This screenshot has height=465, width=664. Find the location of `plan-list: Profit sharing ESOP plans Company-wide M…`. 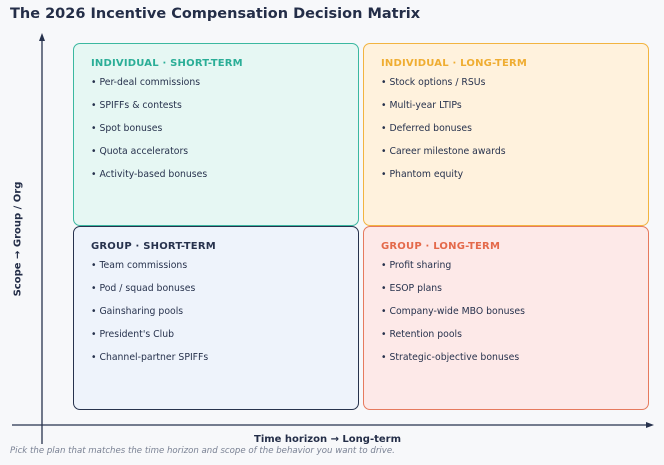

plan-list: Profit sharing ESOP plans Company-wide M… is located at coordinates (506, 311).